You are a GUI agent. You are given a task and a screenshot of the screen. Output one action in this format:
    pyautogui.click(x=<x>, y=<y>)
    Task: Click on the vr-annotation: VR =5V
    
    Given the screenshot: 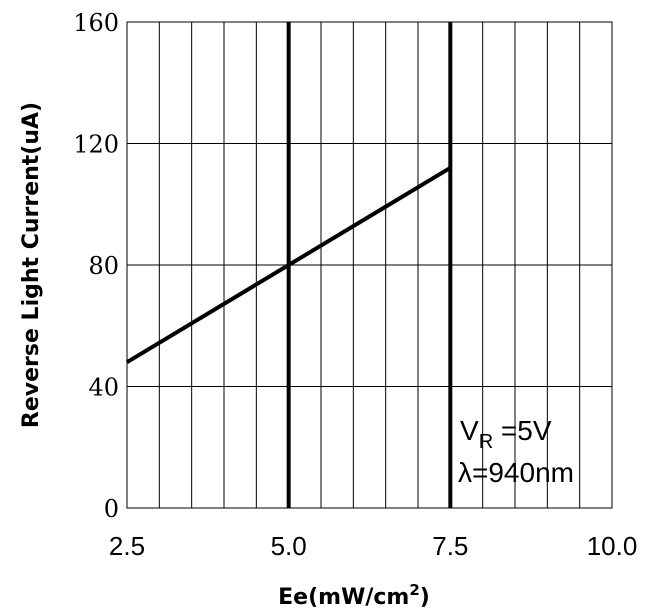 What is the action you would take?
    pyautogui.click(x=506, y=434)
    